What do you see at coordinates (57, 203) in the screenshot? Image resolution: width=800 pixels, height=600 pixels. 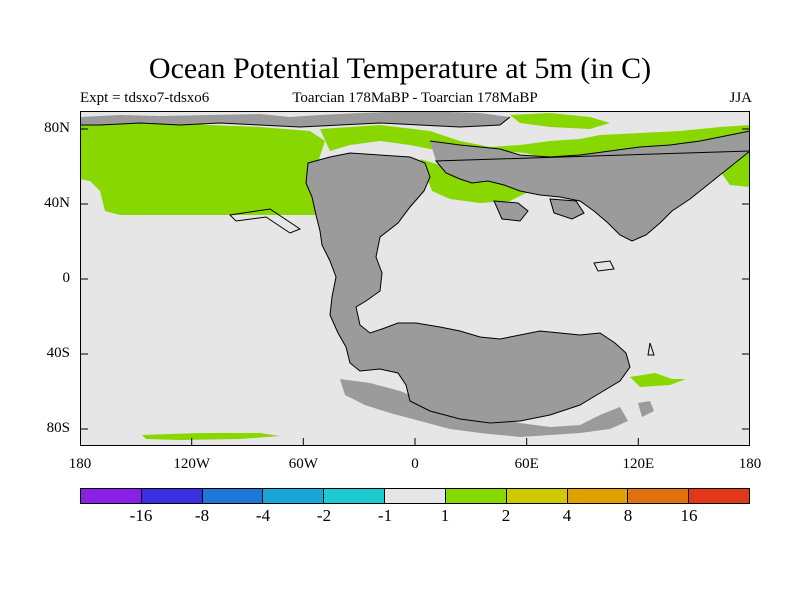 I see `y-tick-40n: 40N` at bounding box center [57, 203].